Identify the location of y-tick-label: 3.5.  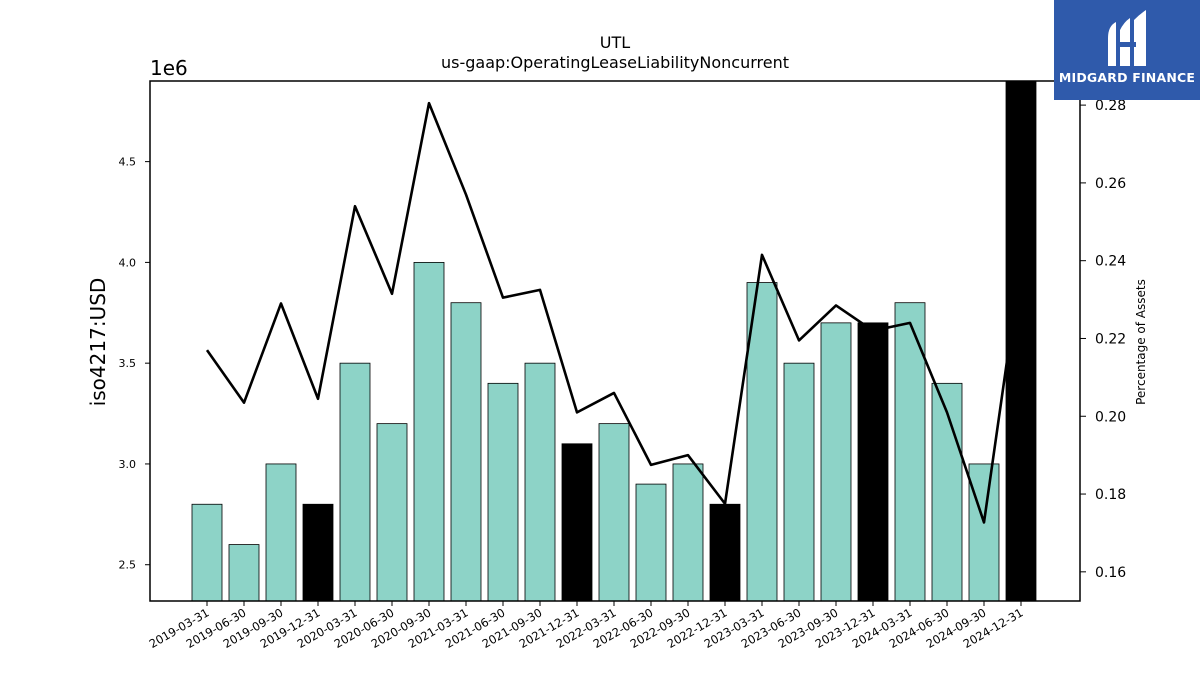
(128, 363).